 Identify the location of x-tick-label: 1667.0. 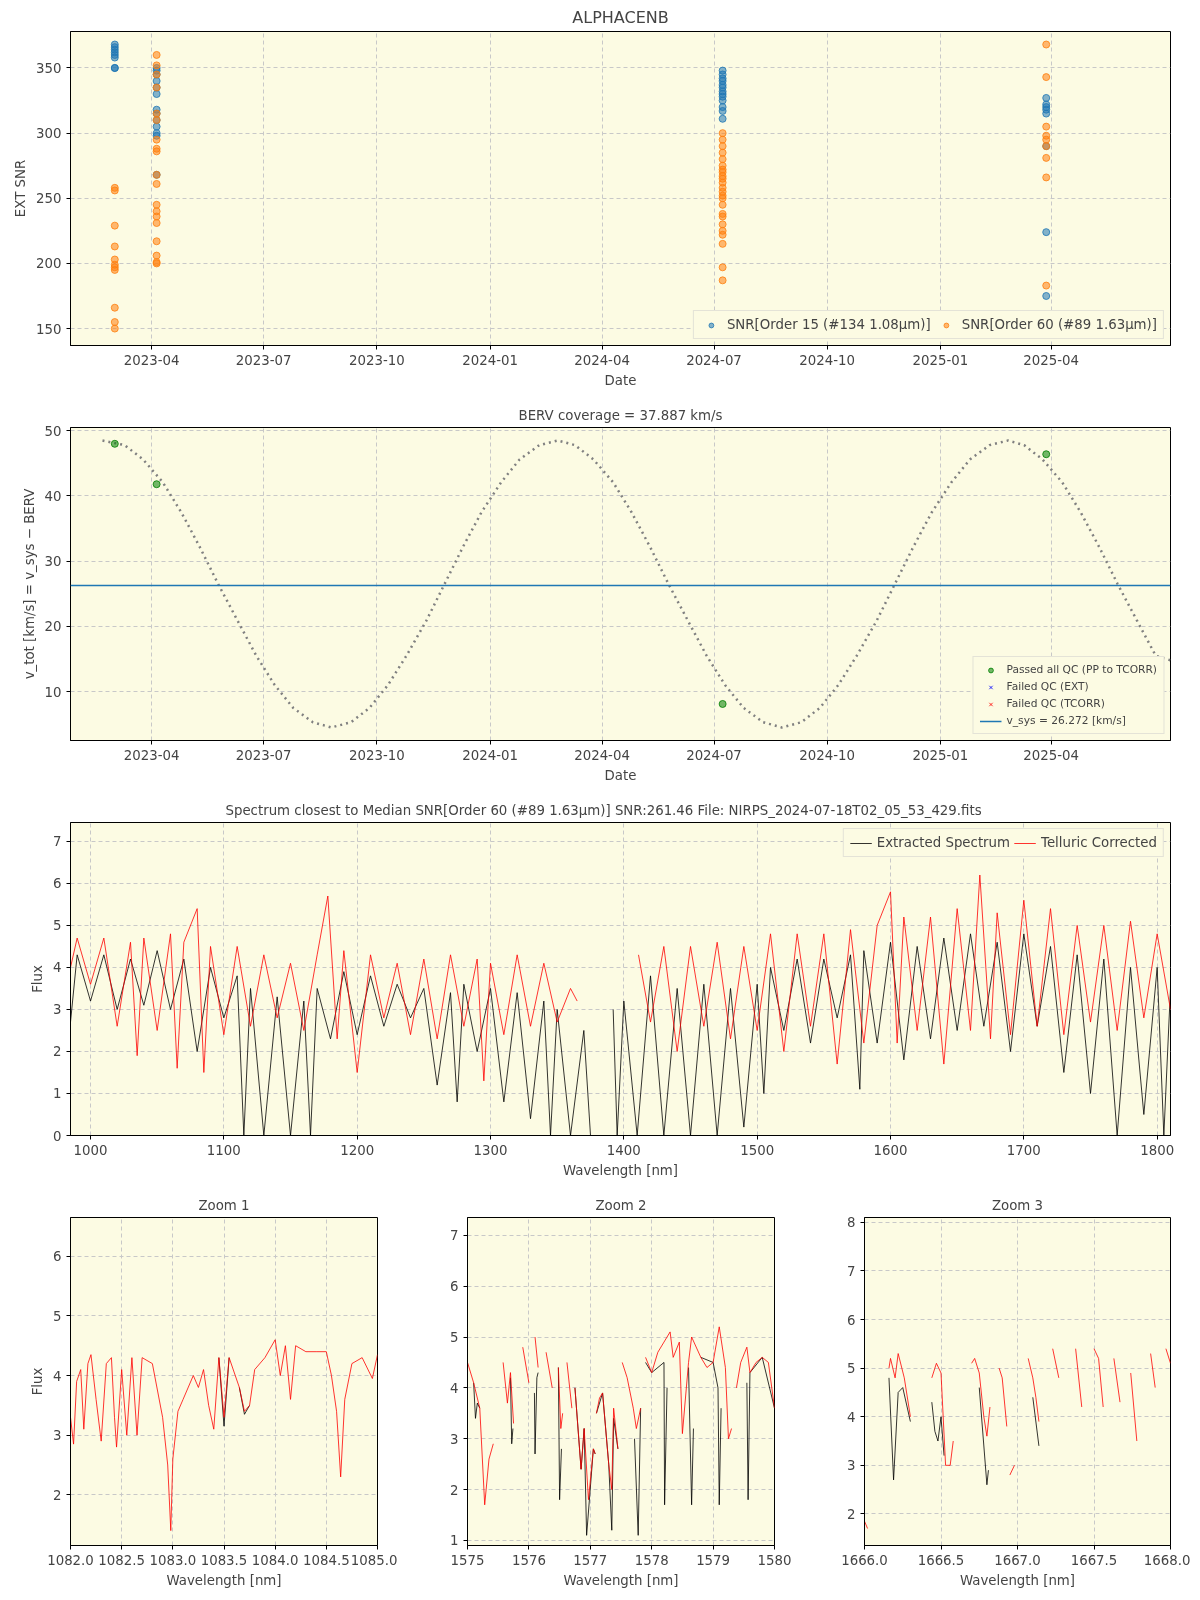
(1017, 1560).